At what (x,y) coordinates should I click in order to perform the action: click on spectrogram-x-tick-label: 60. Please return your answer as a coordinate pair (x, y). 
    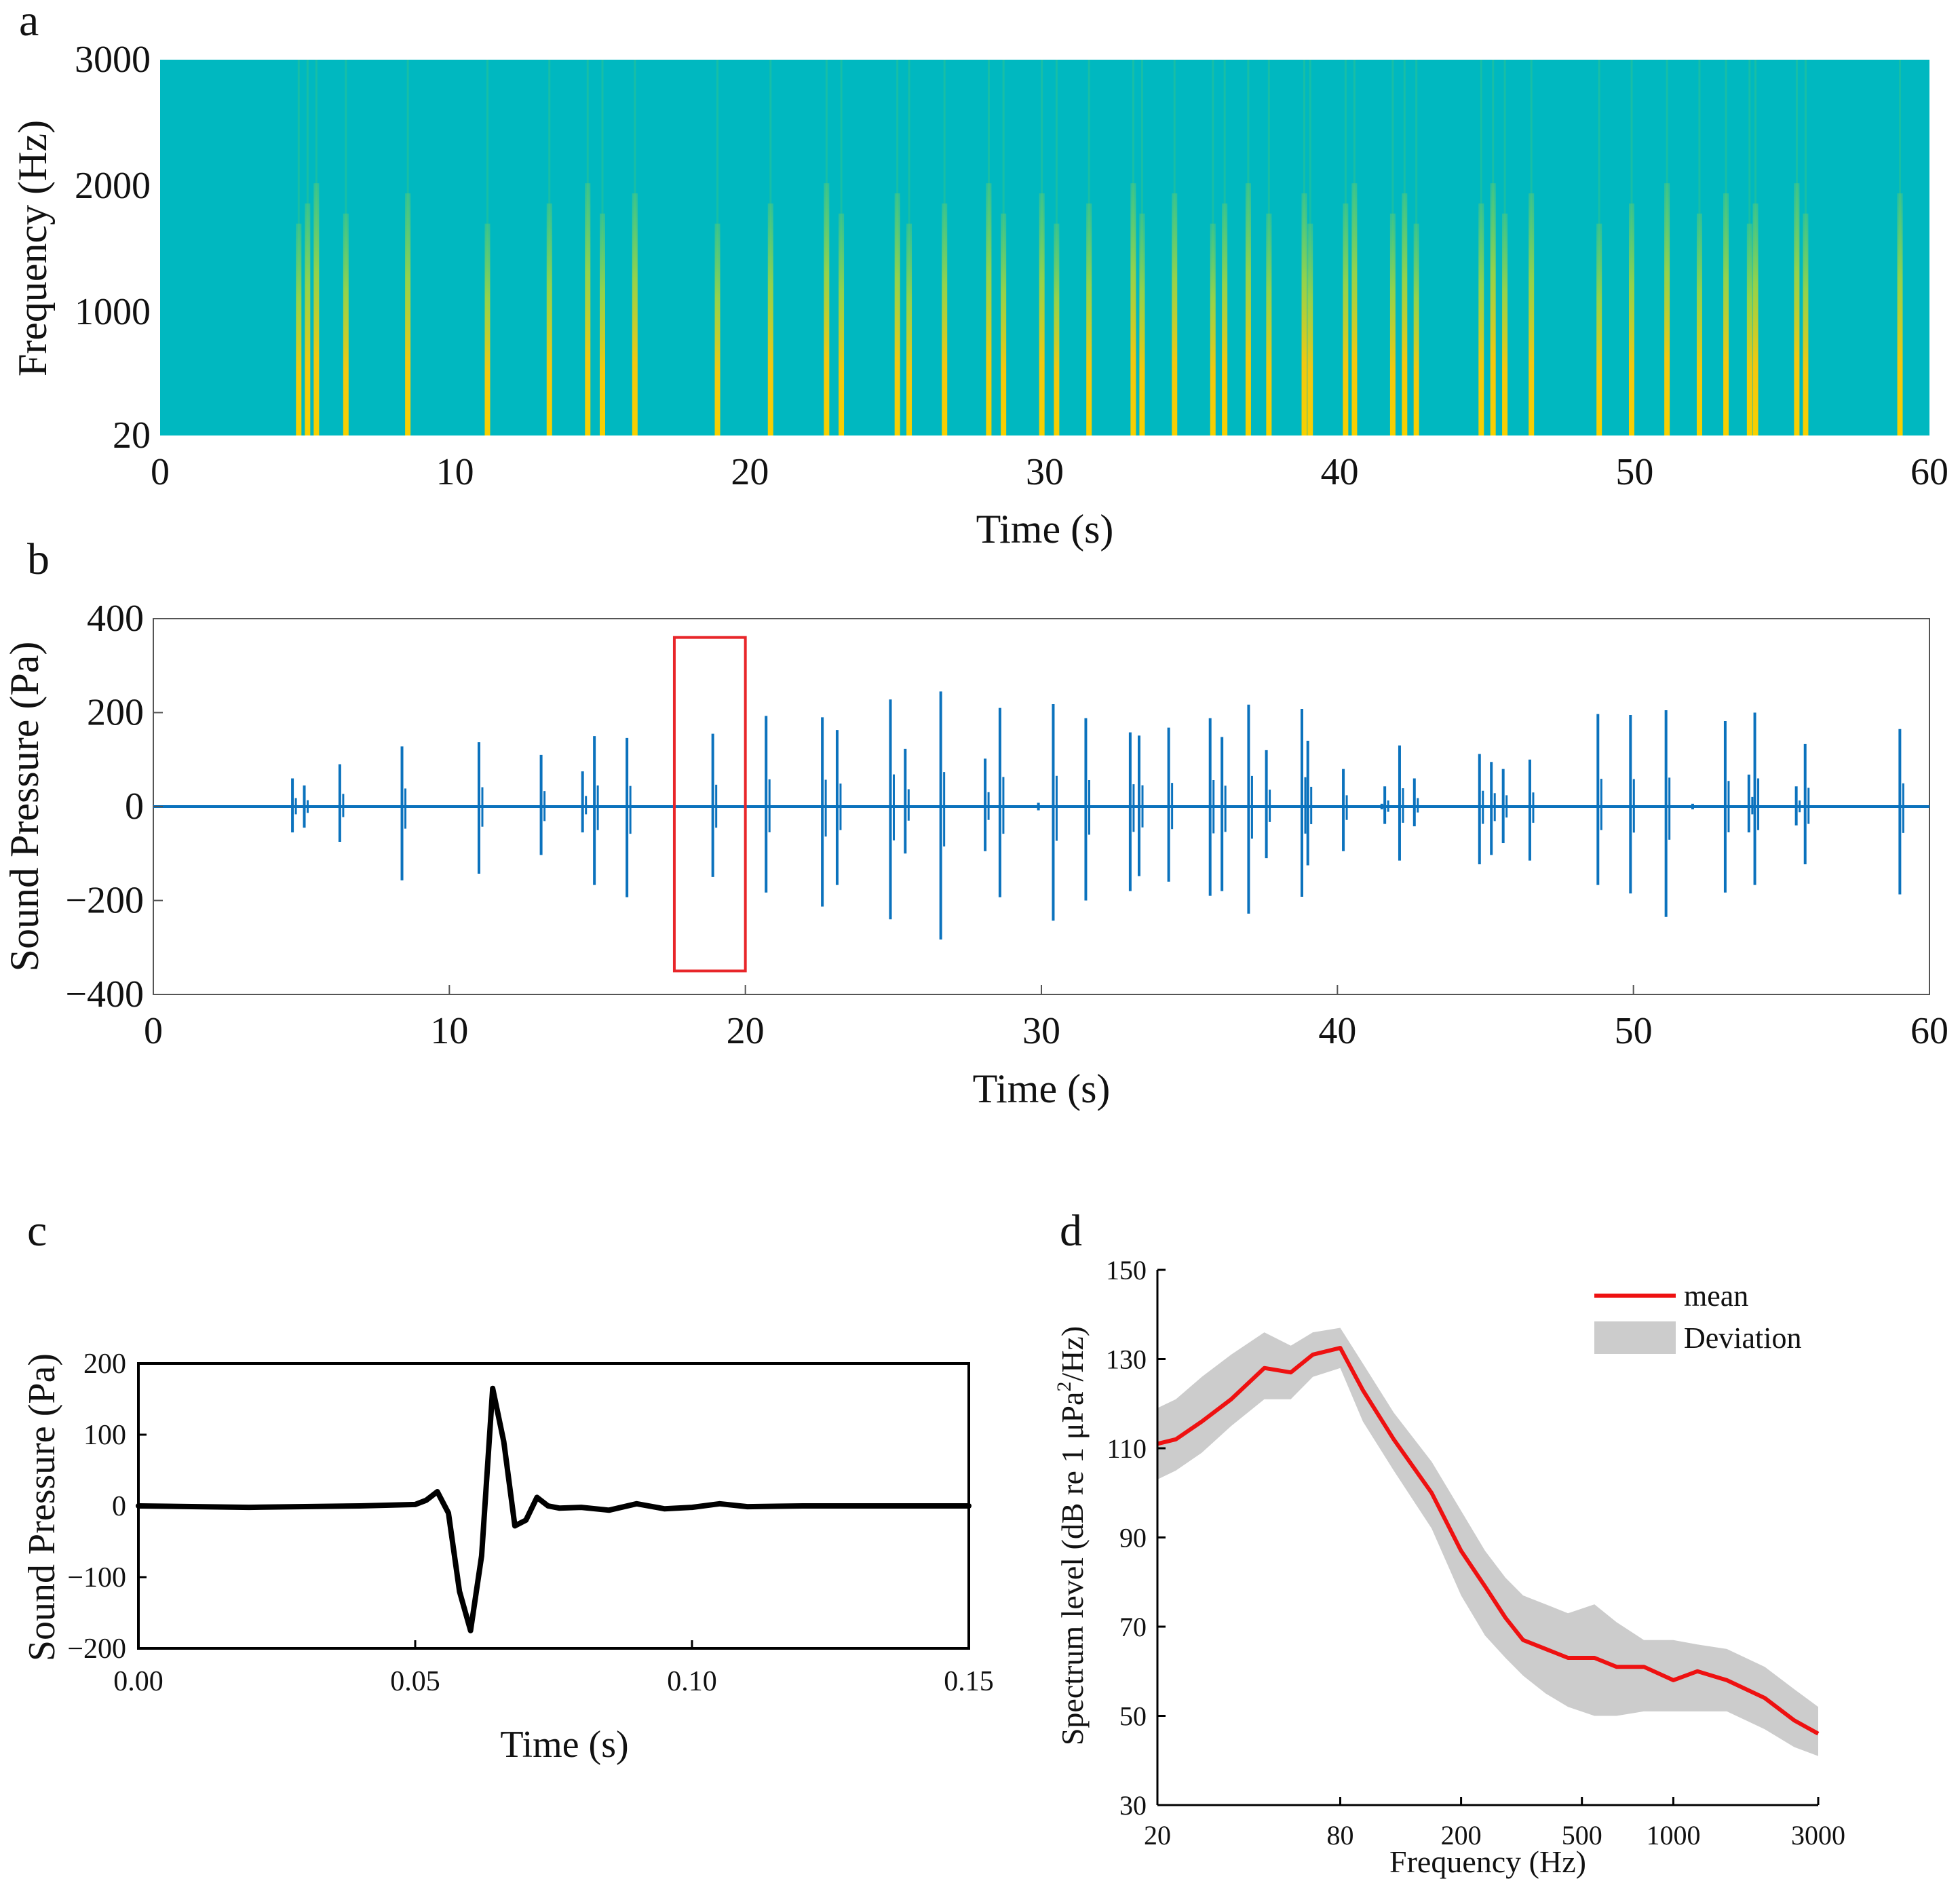
    Looking at the image, I should click on (1929, 472).